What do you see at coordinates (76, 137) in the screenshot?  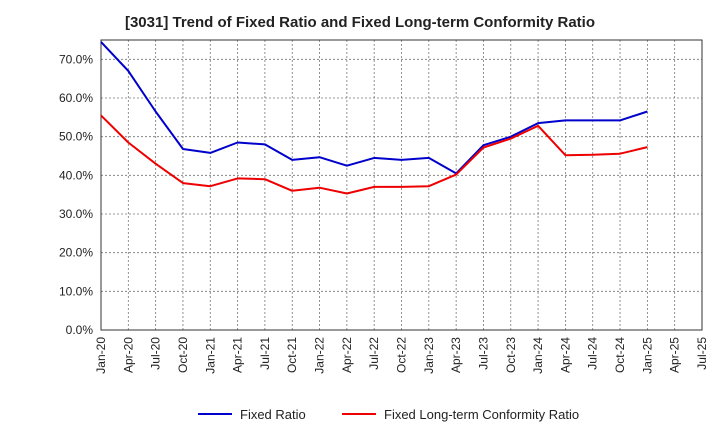 I see `y-tick-label: 50.0%` at bounding box center [76, 137].